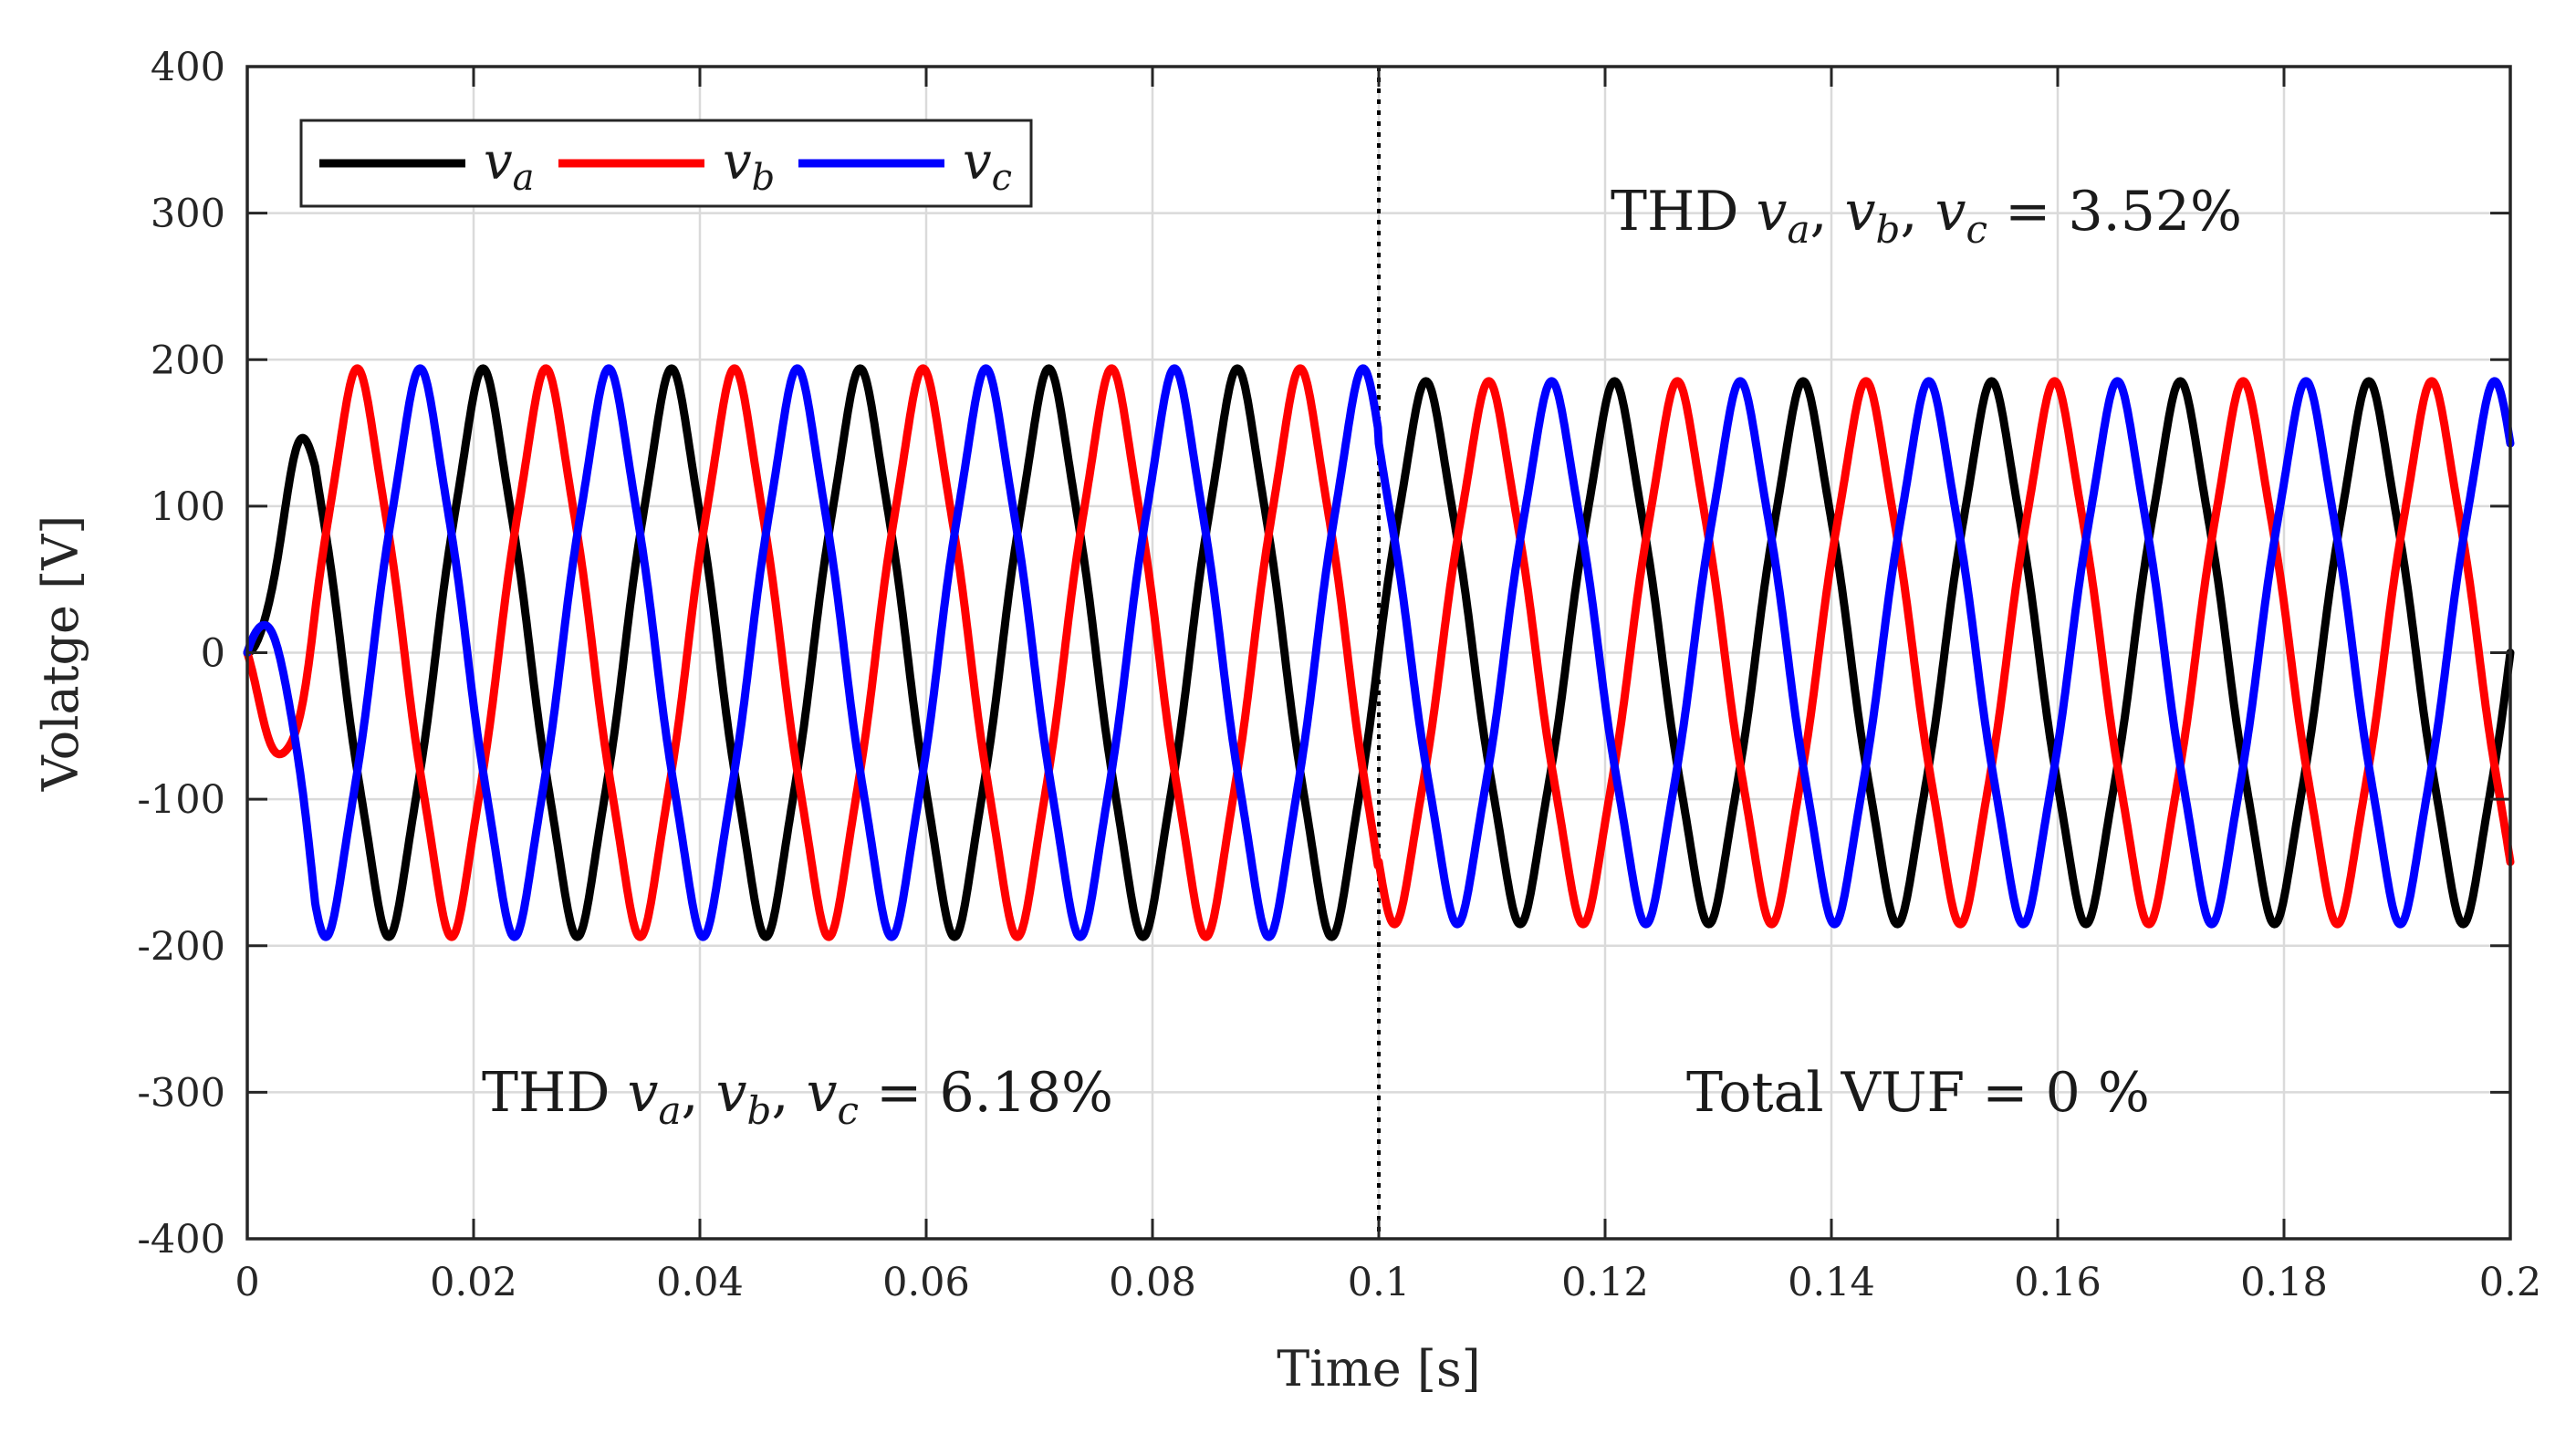 Image resolution: width=2576 pixels, height=1434 pixels. I want to click on annotation-thd-after: THD va, vb, vc = 3.52%, so click(1926, 216).